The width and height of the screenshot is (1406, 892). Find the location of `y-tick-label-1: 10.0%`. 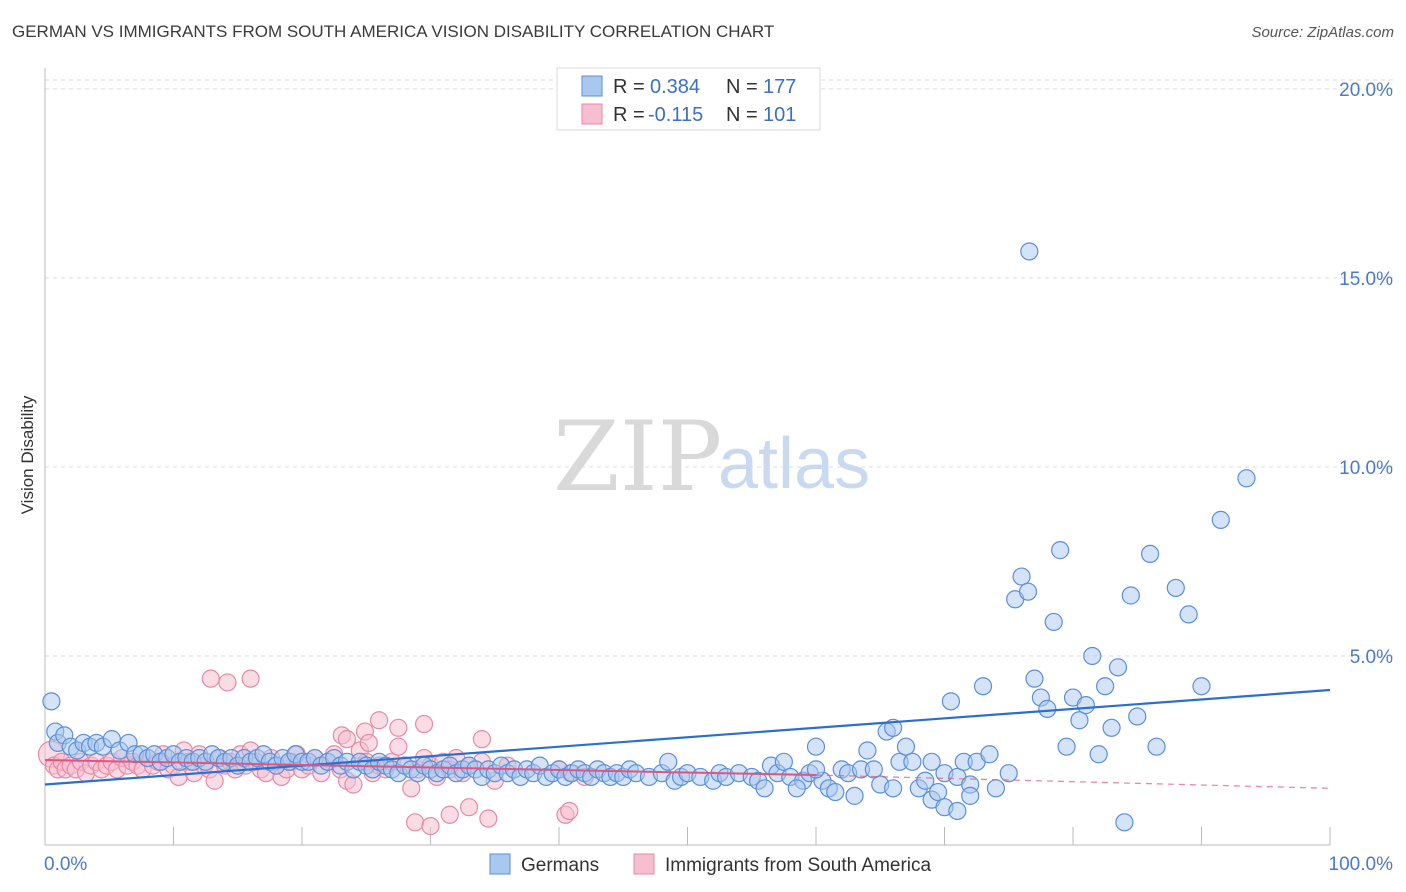

y-tick-label-1: 10.0% is located at coordinates (1366, 468).